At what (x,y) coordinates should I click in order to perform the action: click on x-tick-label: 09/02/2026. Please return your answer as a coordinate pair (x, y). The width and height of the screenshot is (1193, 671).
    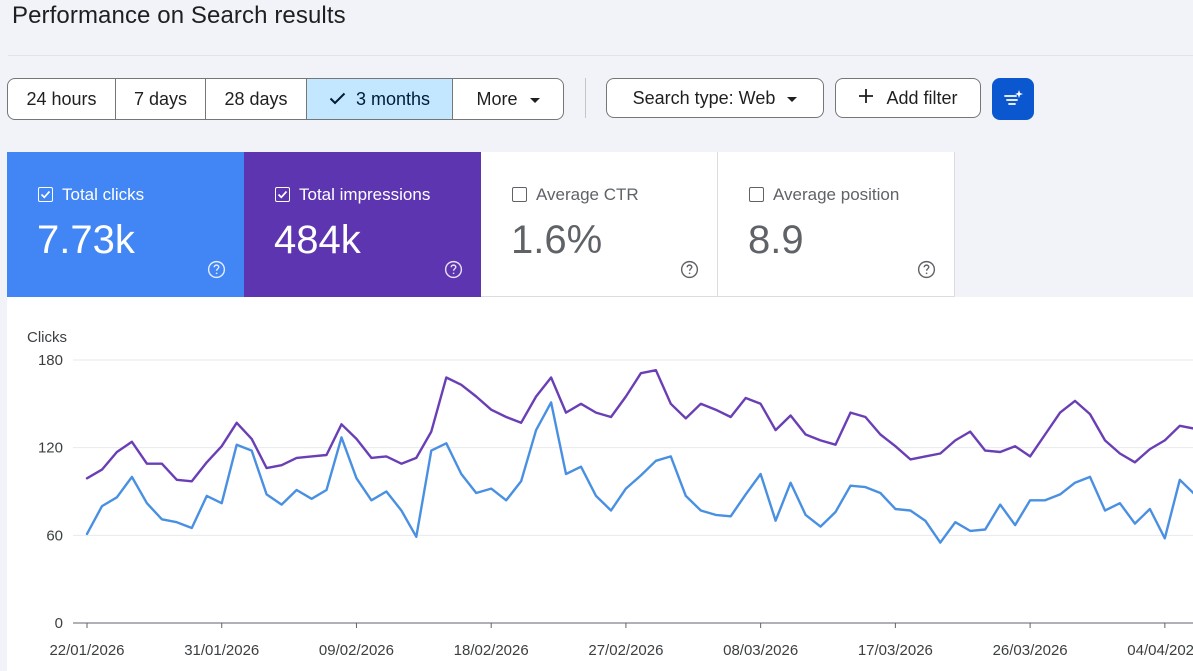
    Looking at the image, I should click on (356, 650).